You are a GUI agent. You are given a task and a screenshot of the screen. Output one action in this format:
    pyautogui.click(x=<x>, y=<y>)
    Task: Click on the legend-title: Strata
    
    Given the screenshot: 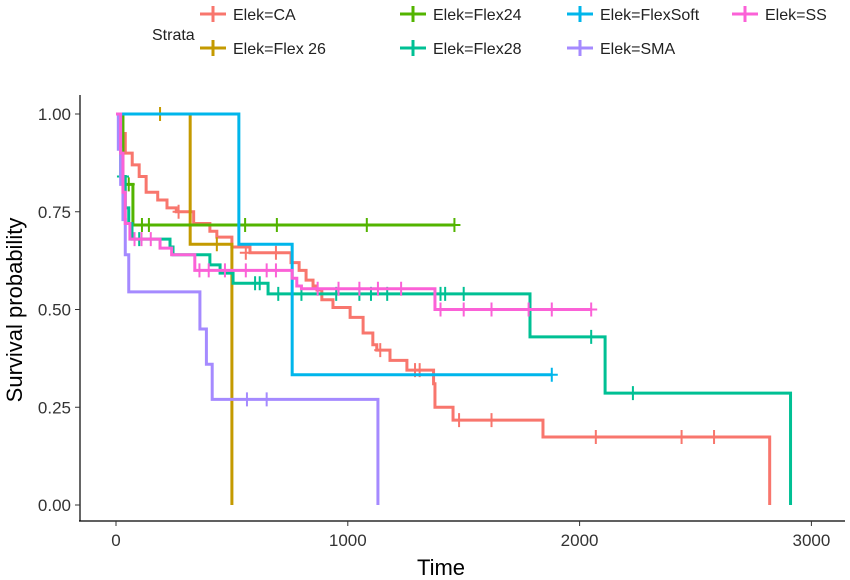 What is the action you would take?
    pyautogui.click(x=173, y=35)
    